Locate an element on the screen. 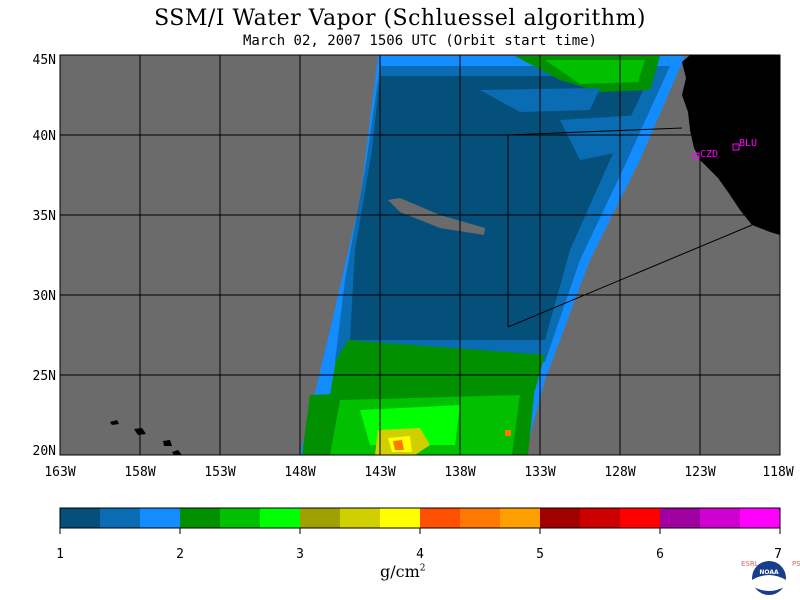 The height and width of the screenshot is (600, 800). analysis-region is located at coordinates (630, 227).